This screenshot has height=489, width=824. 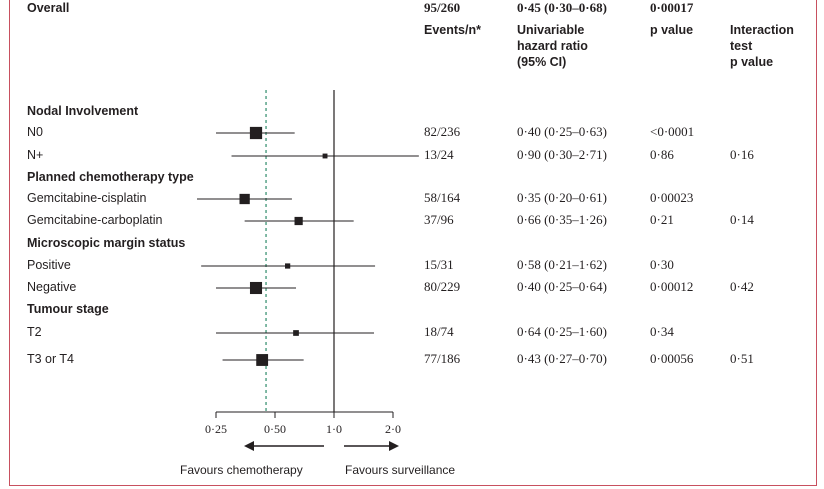 What do you see at coordinates (48, 8) in the screenshot?
I see `overall-label: Overall` at bounding box center [48, 8].